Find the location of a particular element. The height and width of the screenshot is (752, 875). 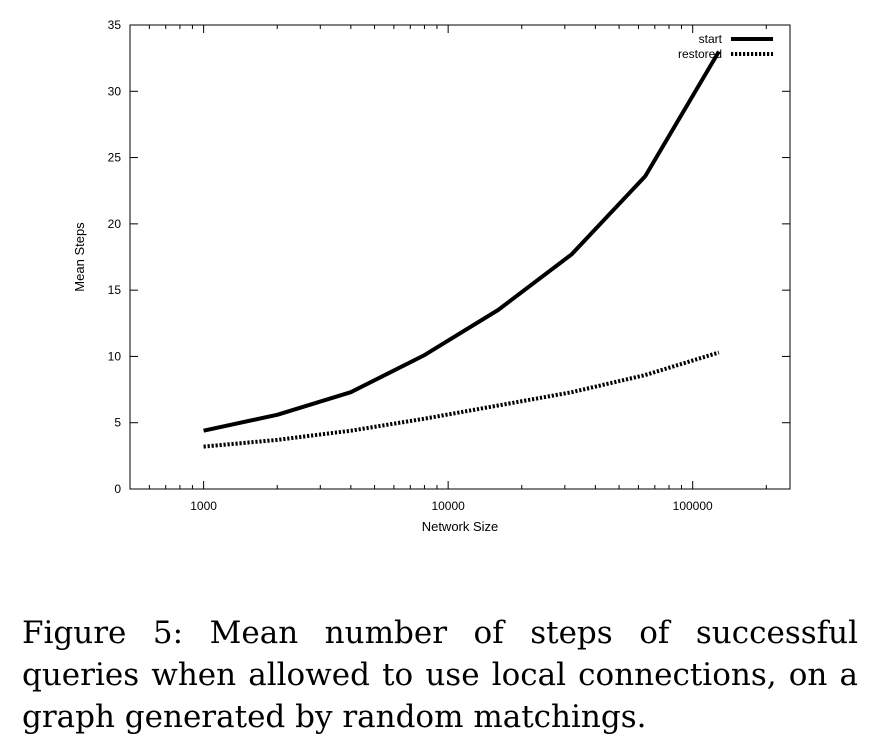

y-tick-label: 35 is located at coordinates (115, 25).